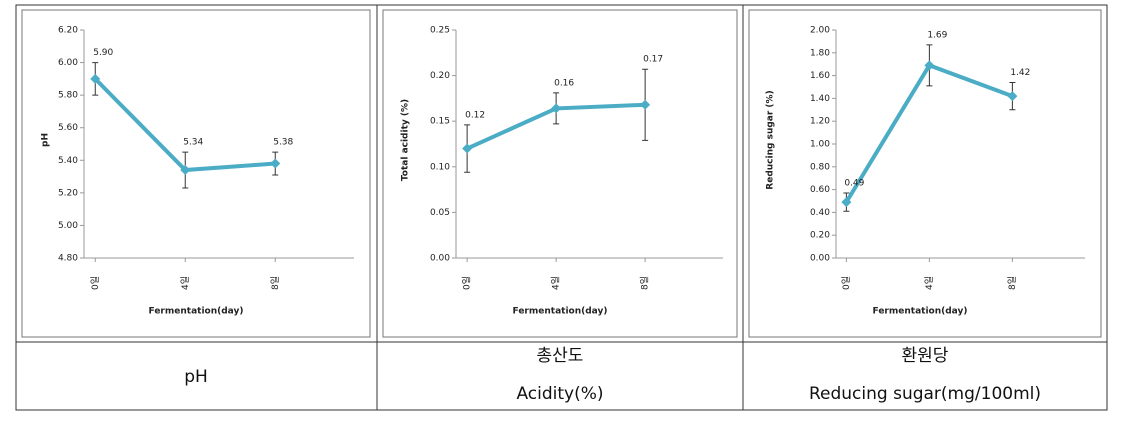 The height and width of the screenshot is (438, 1134). Describe the element at coordinates (406, 140) in the screenshot. I see `y-axis-title: Total acidity (%)` at that location.